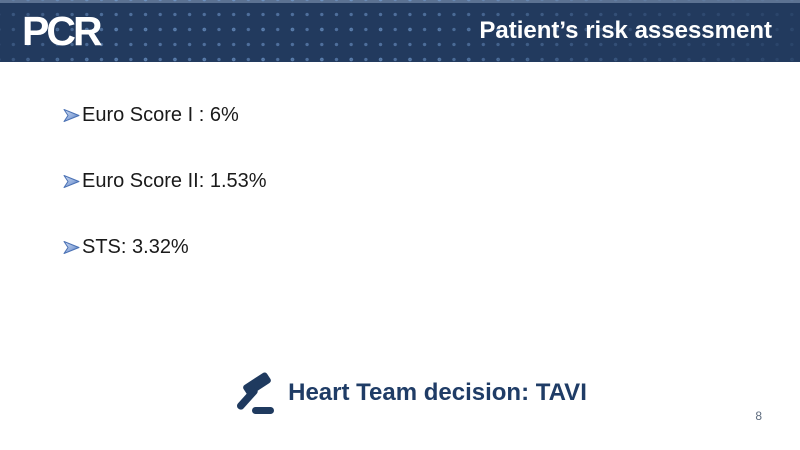 The width and height of the screenshot is (800, 450). Describe the element at coordinates (400, 31) in the screenshot. I see `header-bar: PCR Patient’s risk assessment` at that location.